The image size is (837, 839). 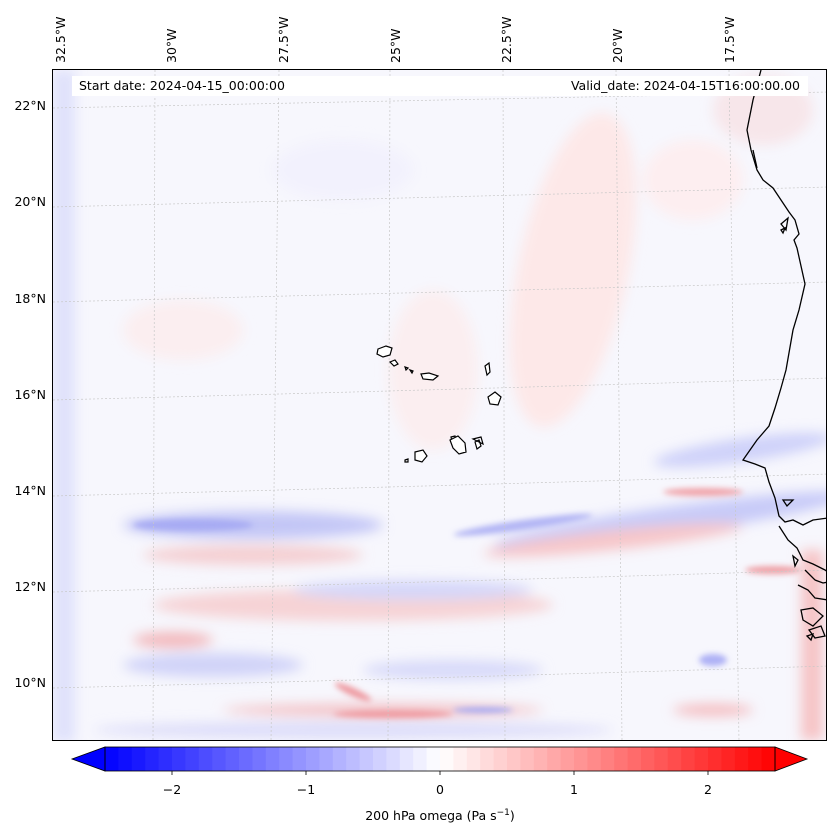 What do you see at coordinates (30, 394) in the screenshot?
I see `lat-label-16n: 16°N` at bounding box center [30, 394].